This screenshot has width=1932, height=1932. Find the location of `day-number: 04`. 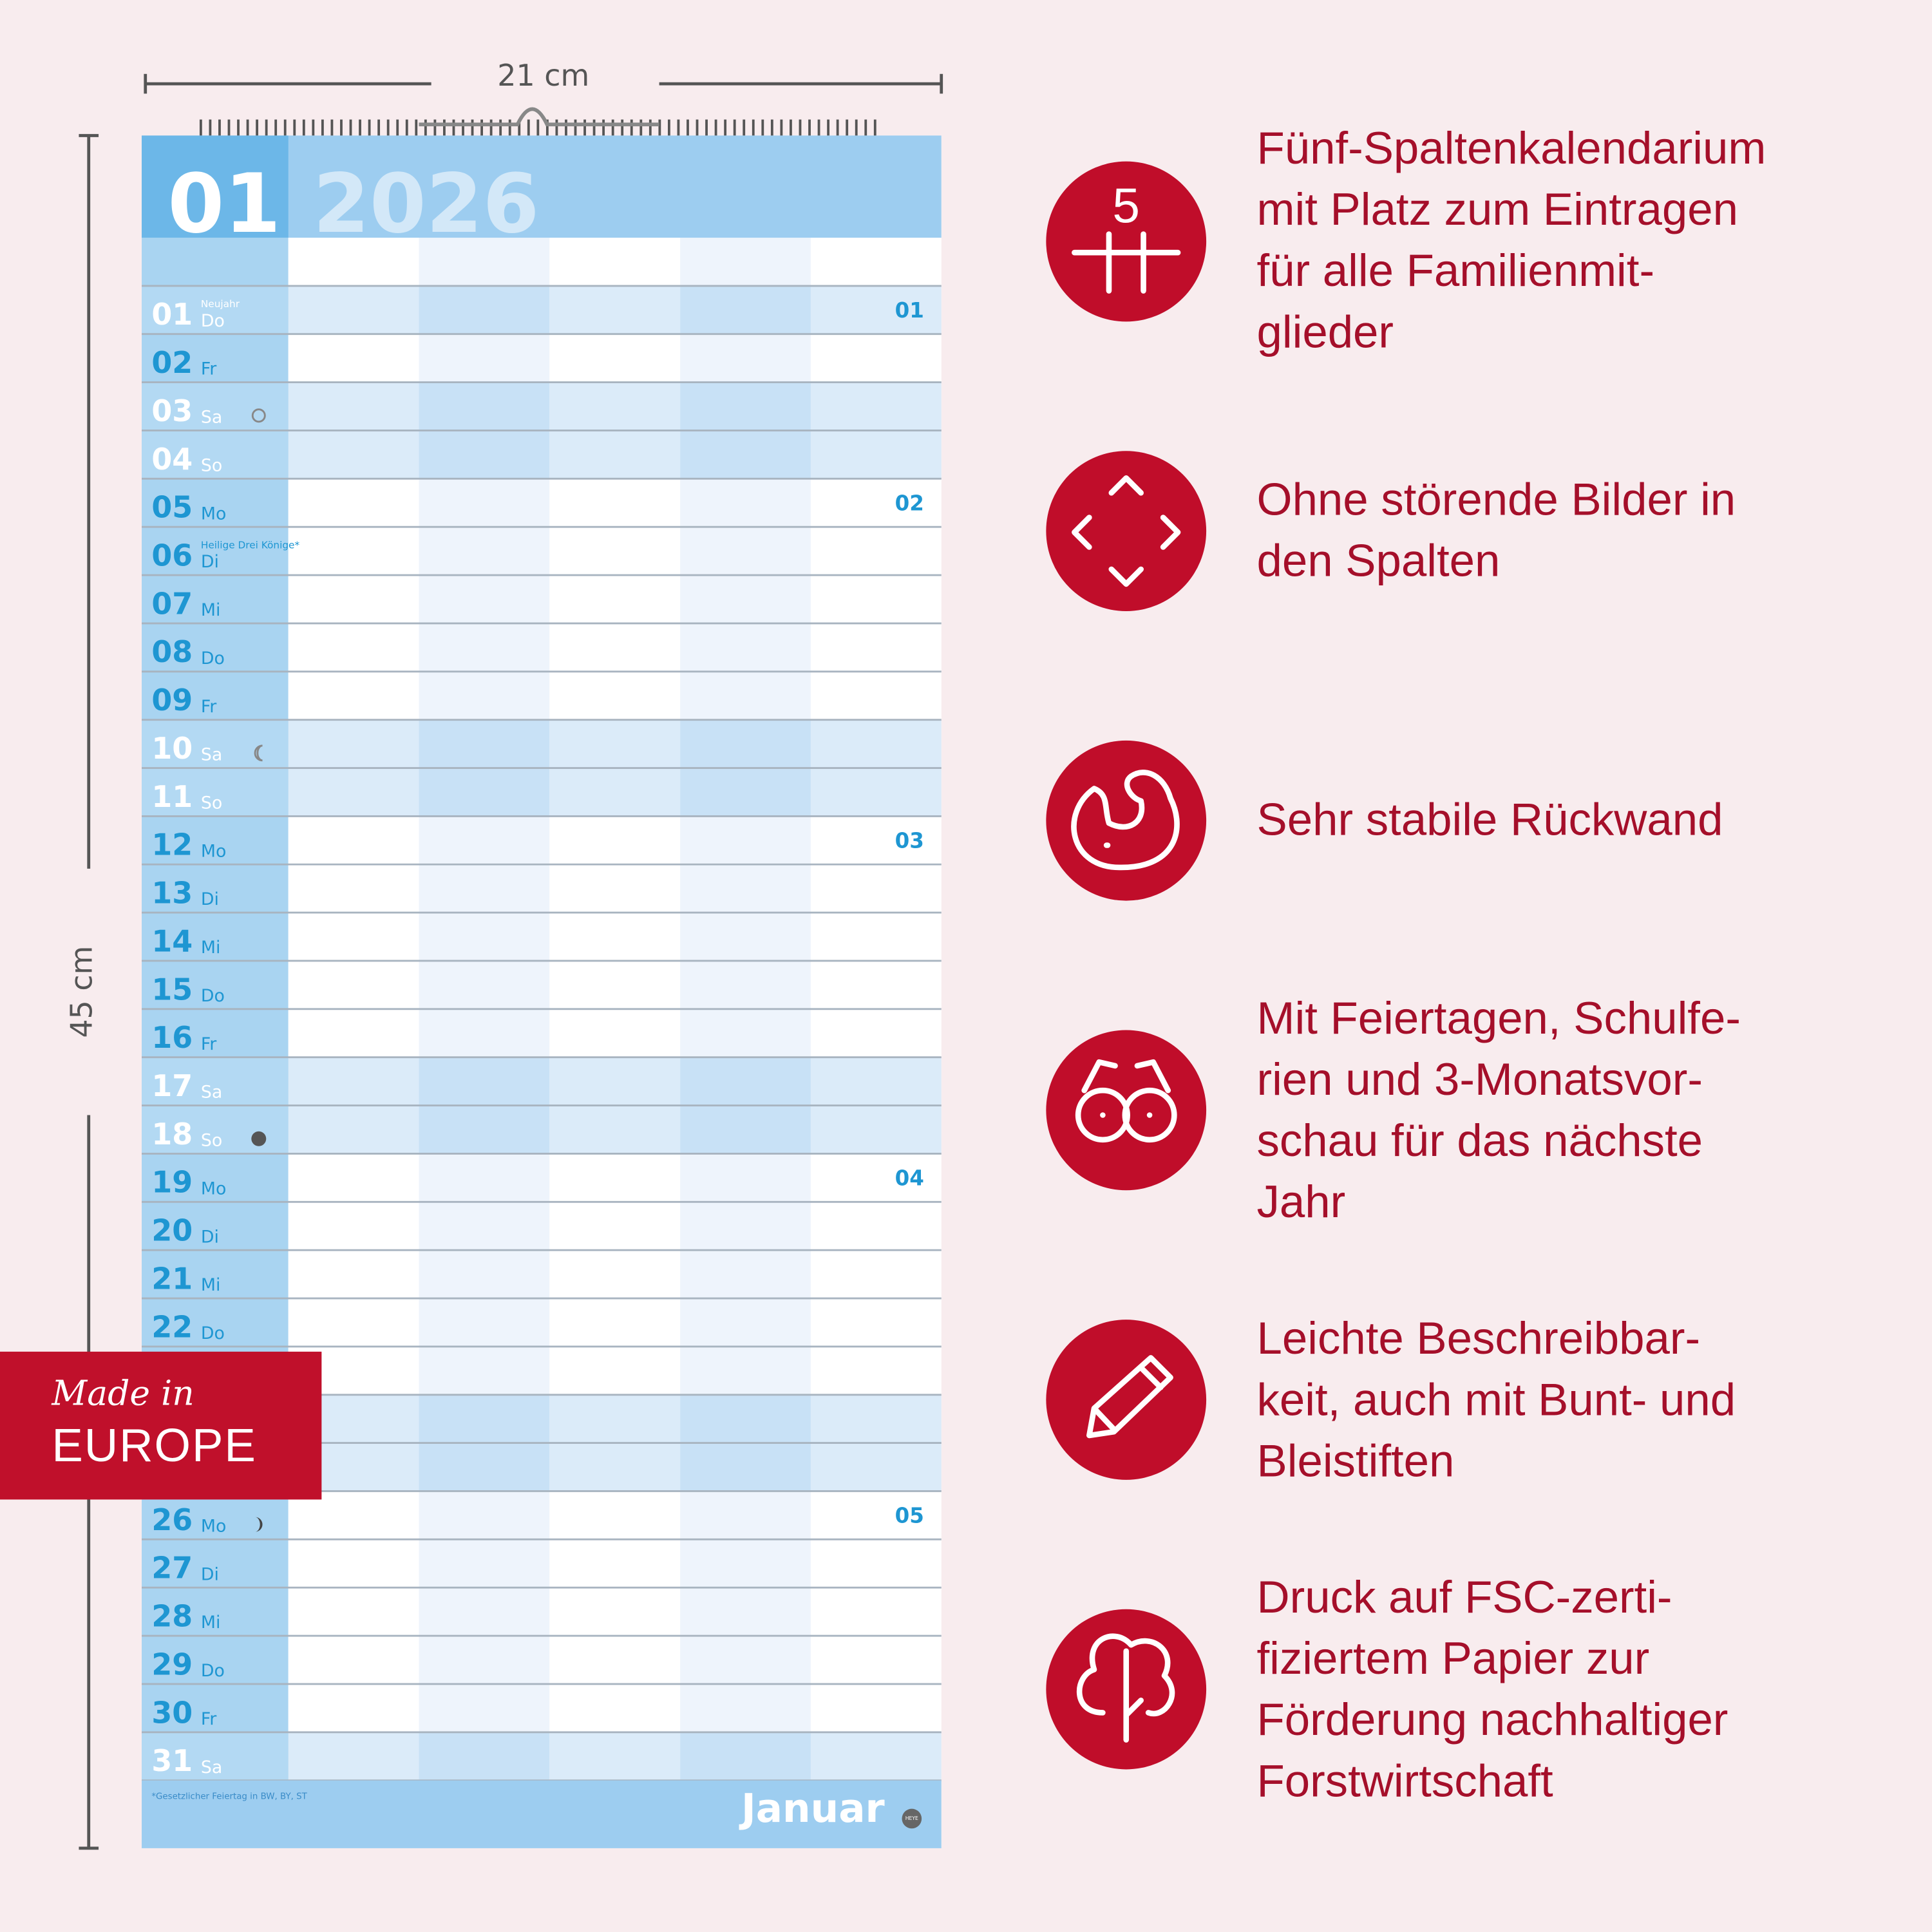

day-number: 04 is located at coordinates (172, 460).